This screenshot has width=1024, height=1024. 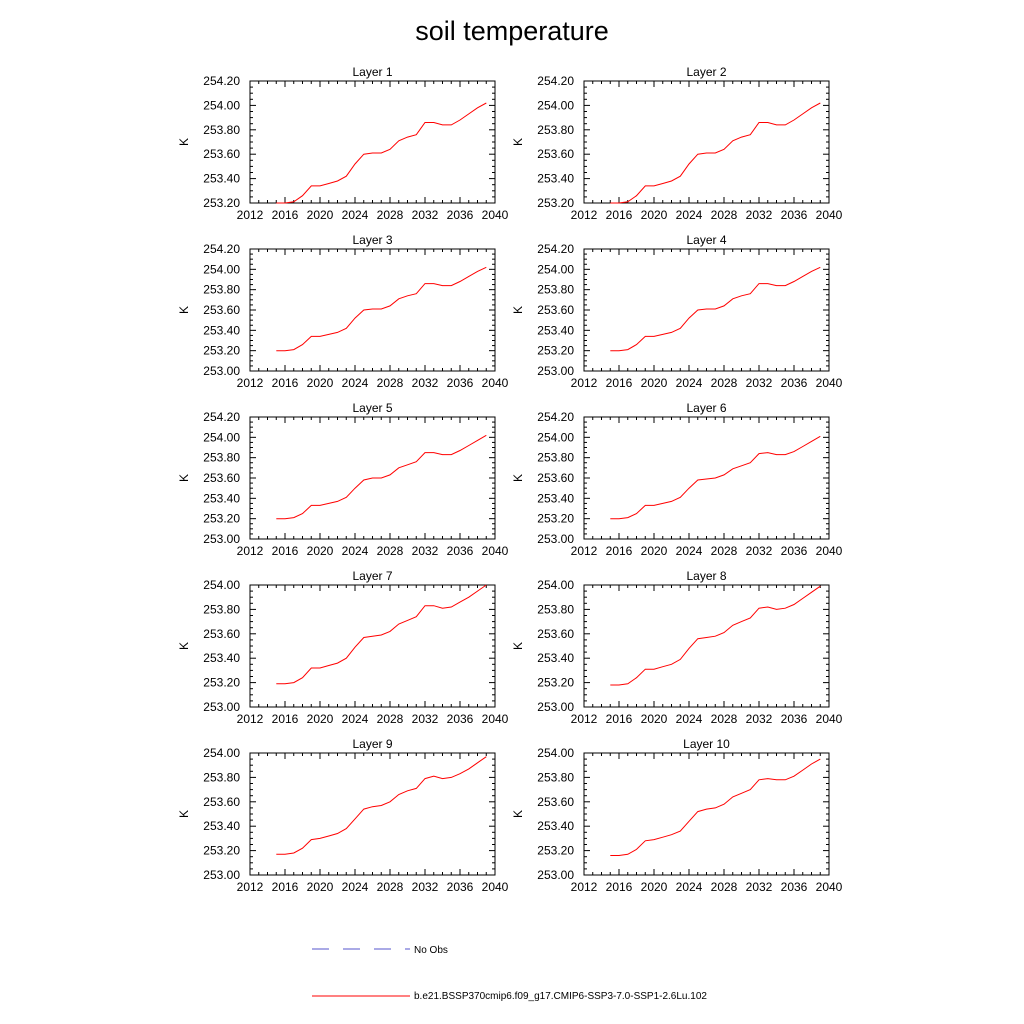 I want to click on panel-title: Layer 7, so click(x=372, y=576).